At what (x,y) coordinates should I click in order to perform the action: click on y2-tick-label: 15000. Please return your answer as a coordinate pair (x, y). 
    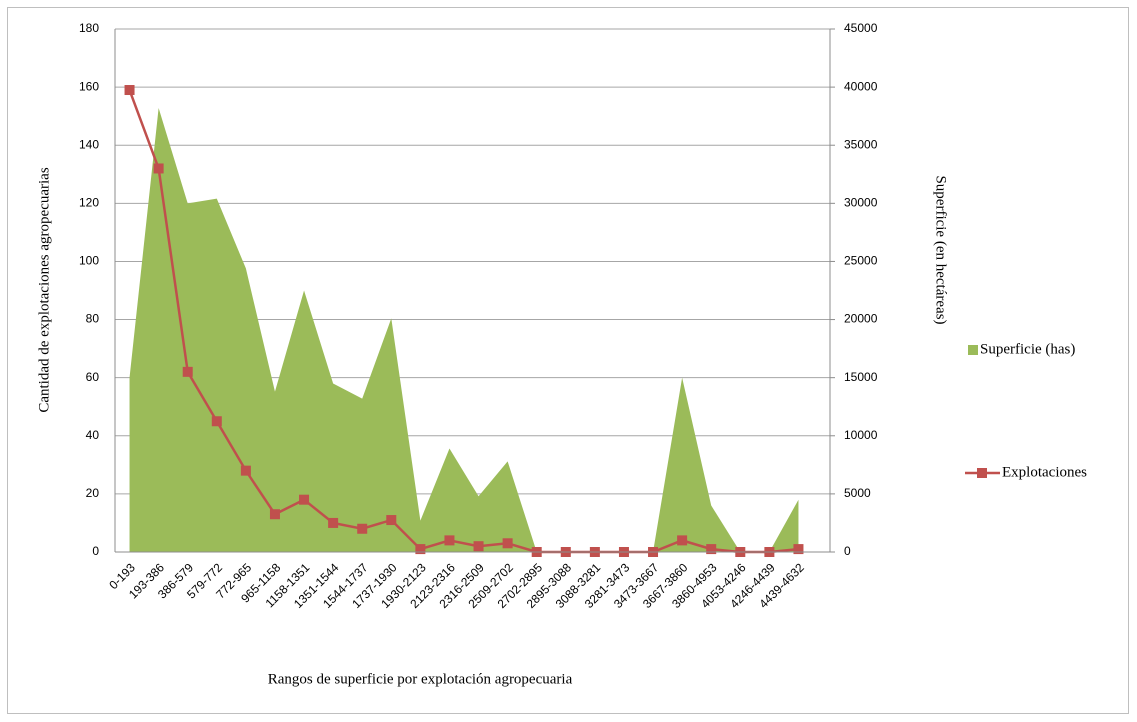
    Looking at the image, I should click on (861, 377).